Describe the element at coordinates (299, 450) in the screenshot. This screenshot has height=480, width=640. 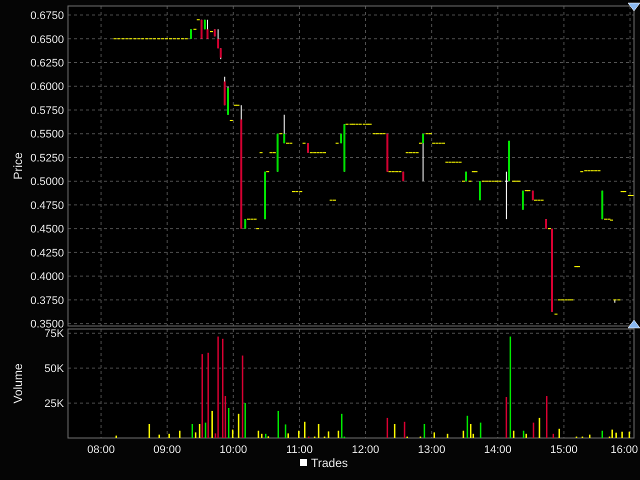
I see `x-tick-label: 11:00` at that location.